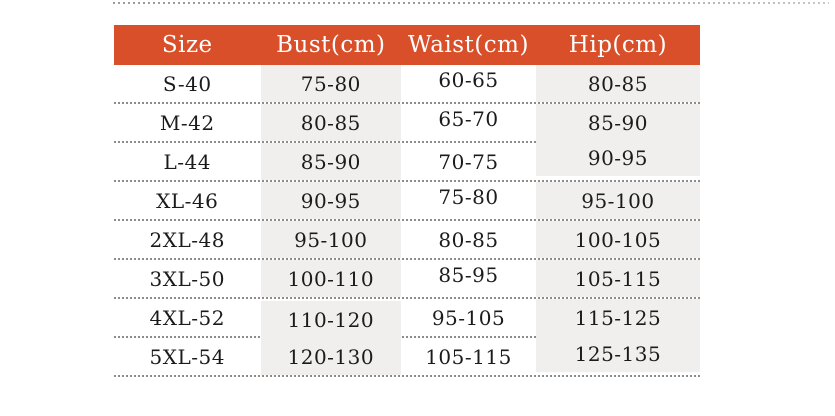  Describe the element at coordinates (331, 200) in the screenshot. I see `cell-bust: 90-95` at that location.